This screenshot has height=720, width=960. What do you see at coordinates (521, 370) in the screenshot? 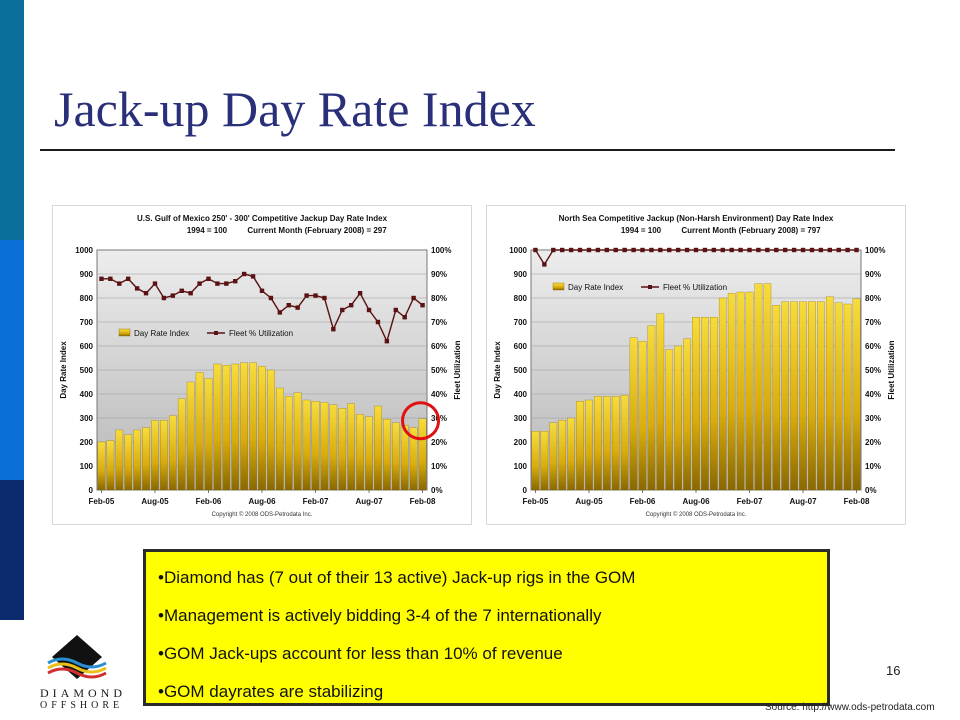
I see `y-tick-label: 500` at bounding box center [521, 370].